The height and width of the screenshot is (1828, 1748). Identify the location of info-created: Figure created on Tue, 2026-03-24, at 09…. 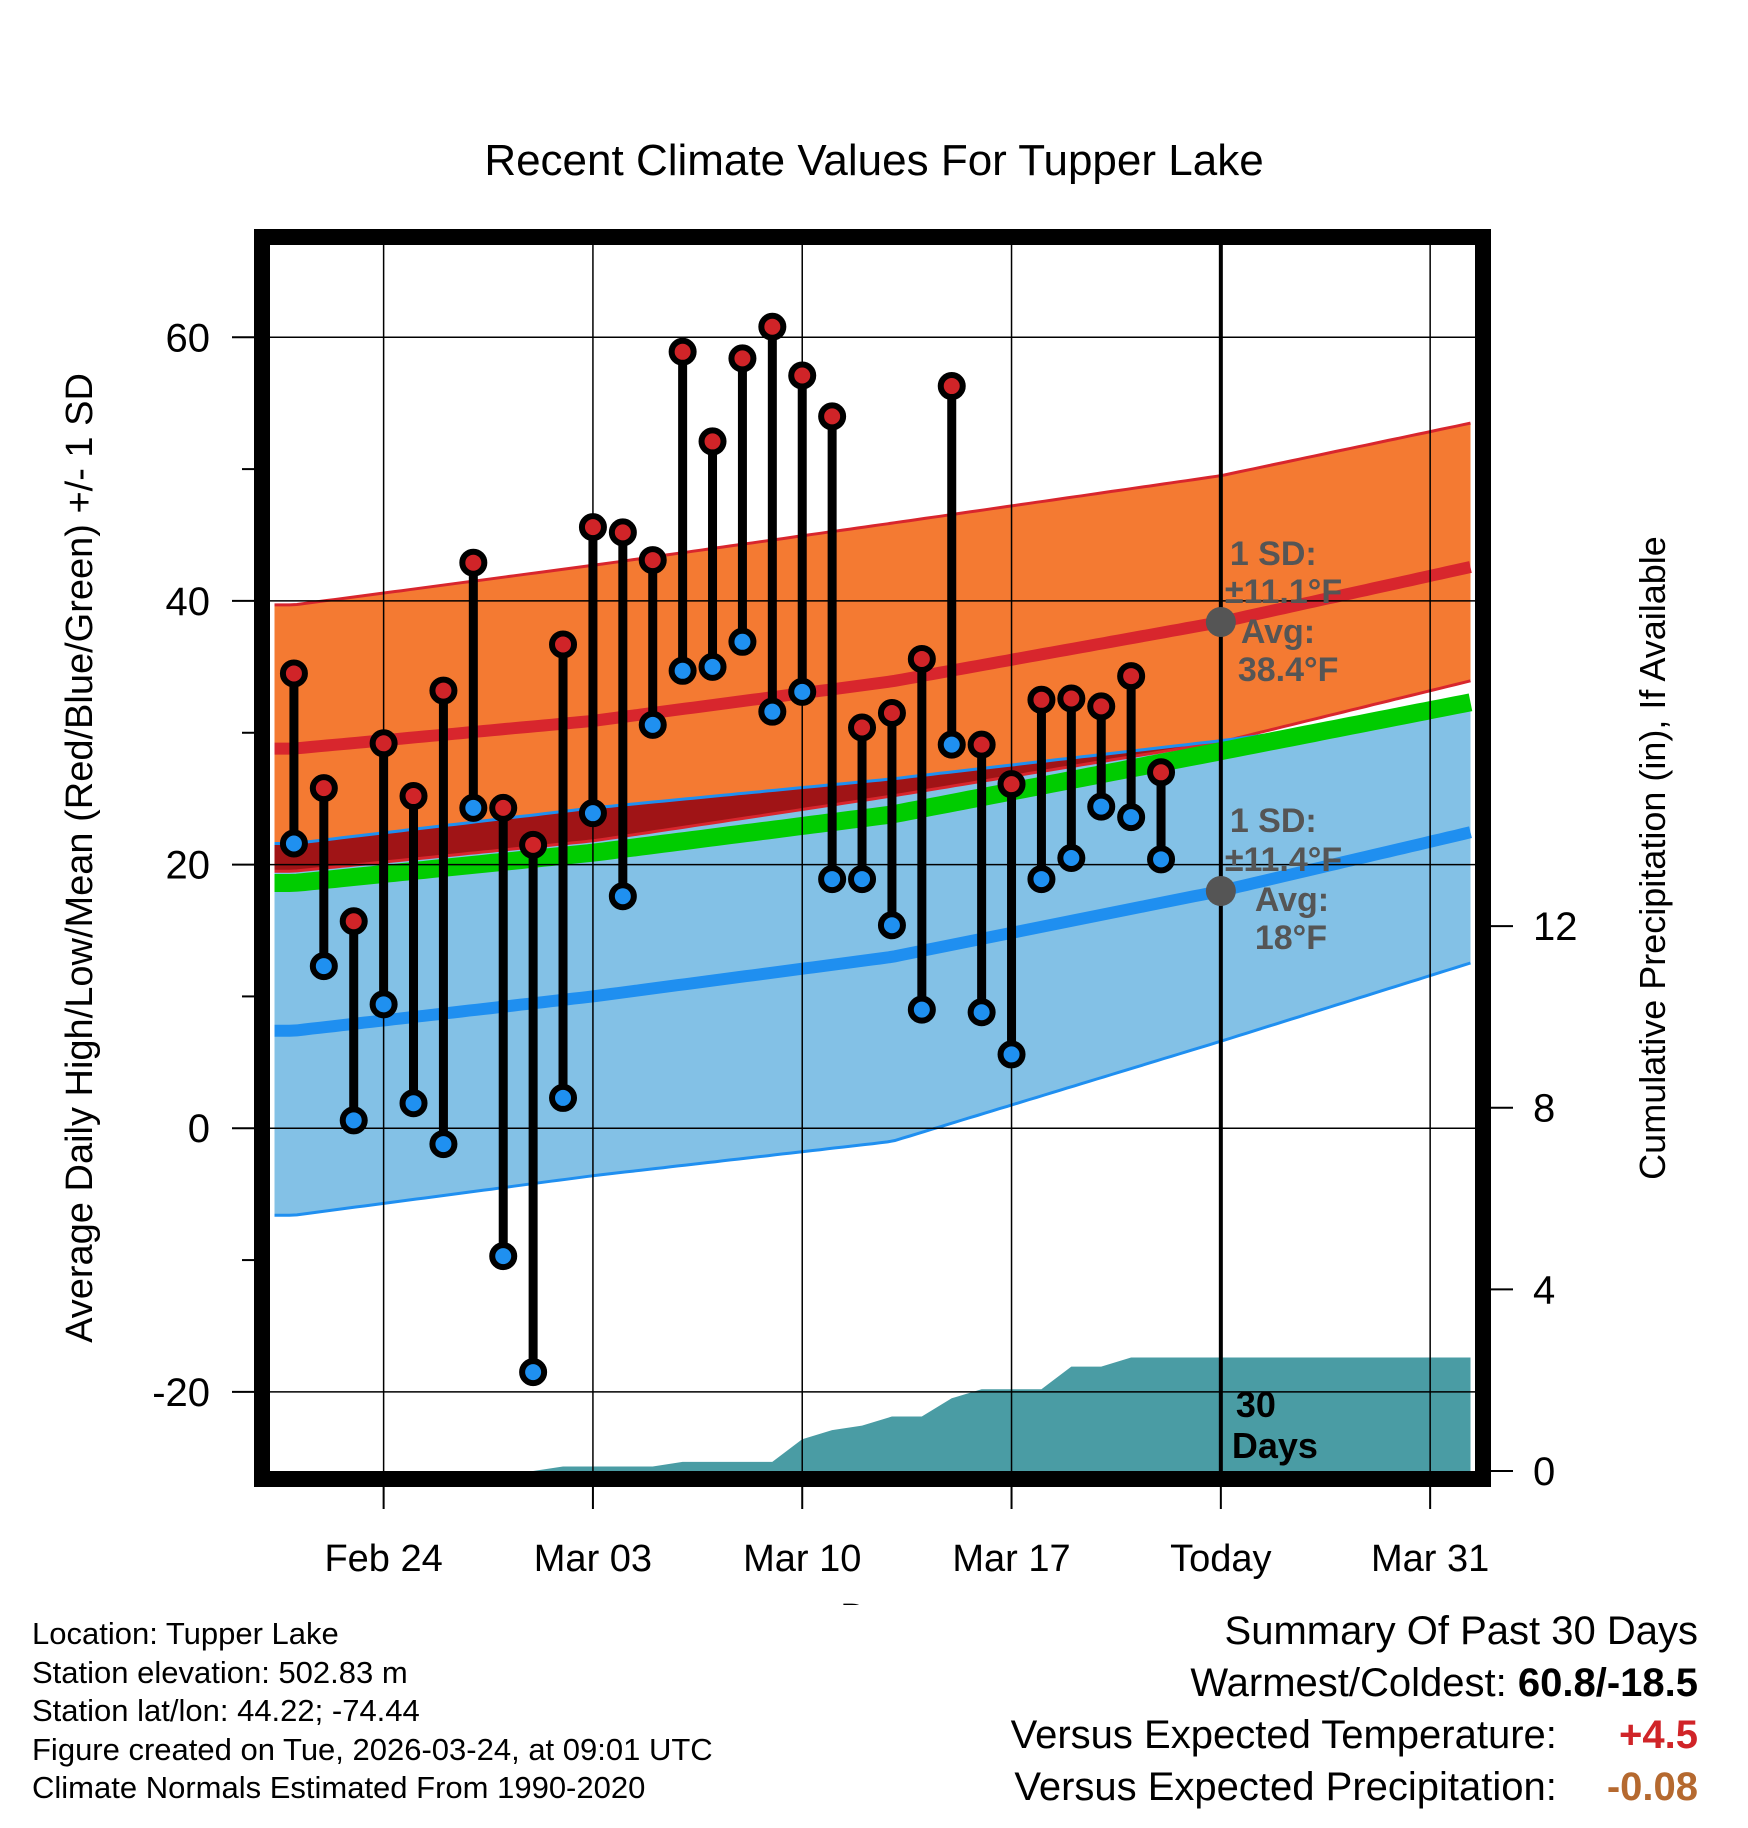
(372, 1749).